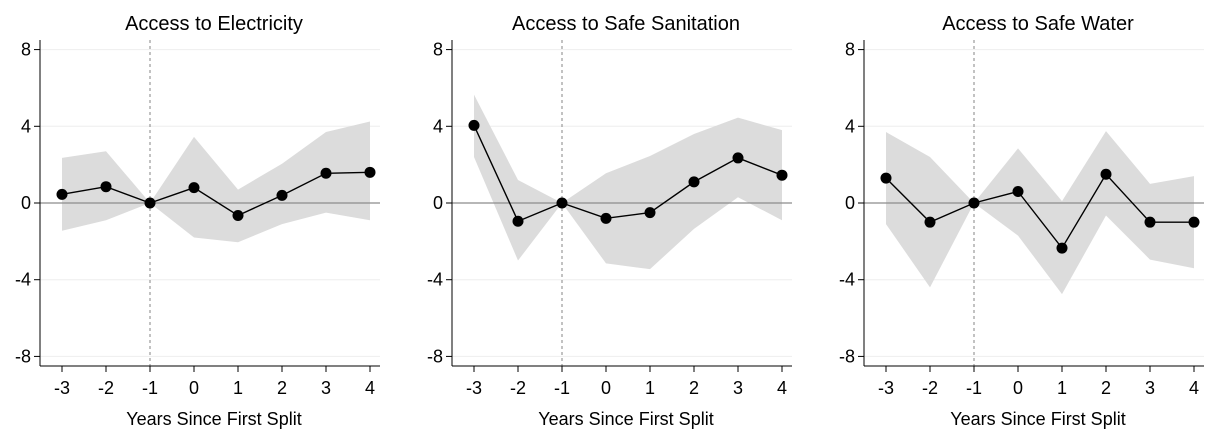 This screenshot has width=1210, height=439. I want to click on chart-title: Access to Electricity, so click(214, 24).